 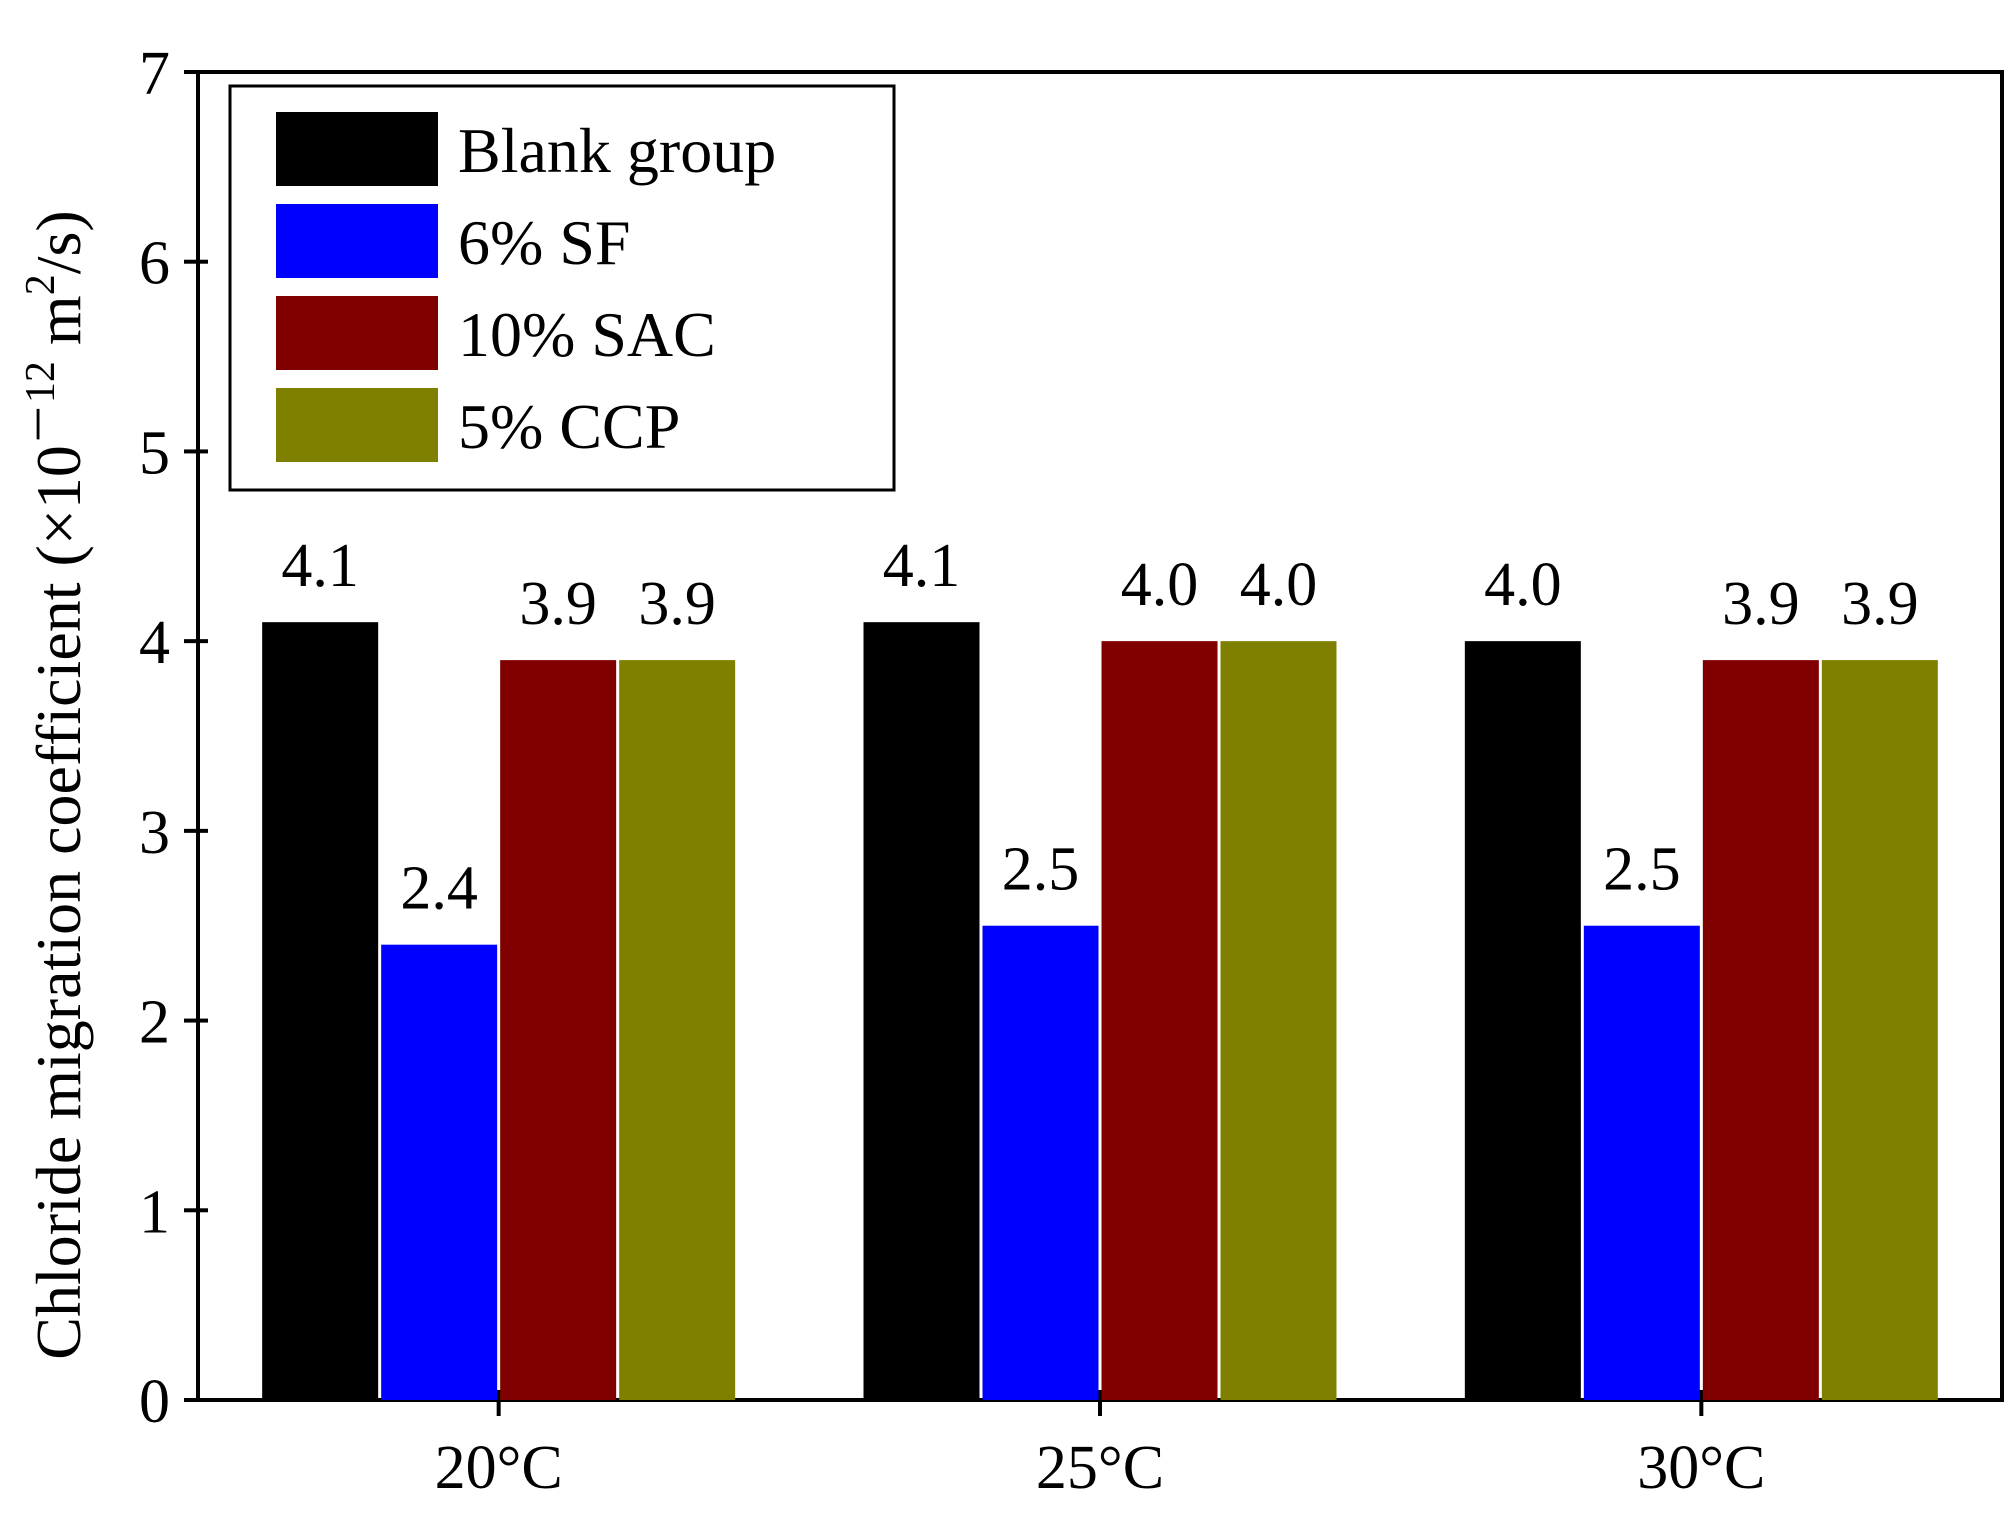 What do you see at coordinates (41, 403) in the screenshot?
I see `y-axis-label-exponent: －12` at bounding box center [41, 403].